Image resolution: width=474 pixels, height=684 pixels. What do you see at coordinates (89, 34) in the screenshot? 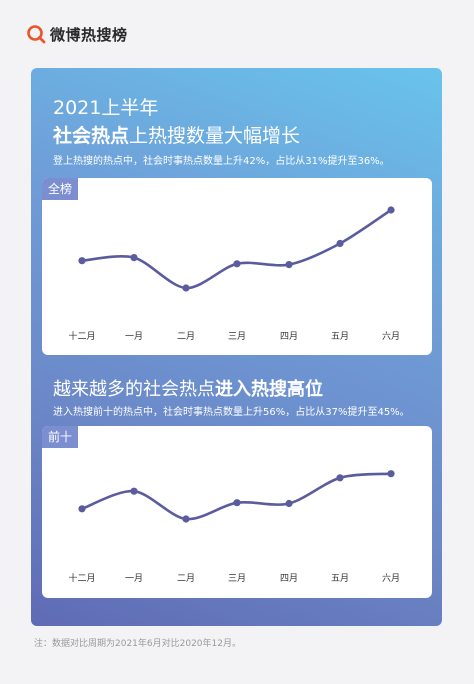
I see `brand-name: 微博热搜榜` at bounding box center [89, 34].